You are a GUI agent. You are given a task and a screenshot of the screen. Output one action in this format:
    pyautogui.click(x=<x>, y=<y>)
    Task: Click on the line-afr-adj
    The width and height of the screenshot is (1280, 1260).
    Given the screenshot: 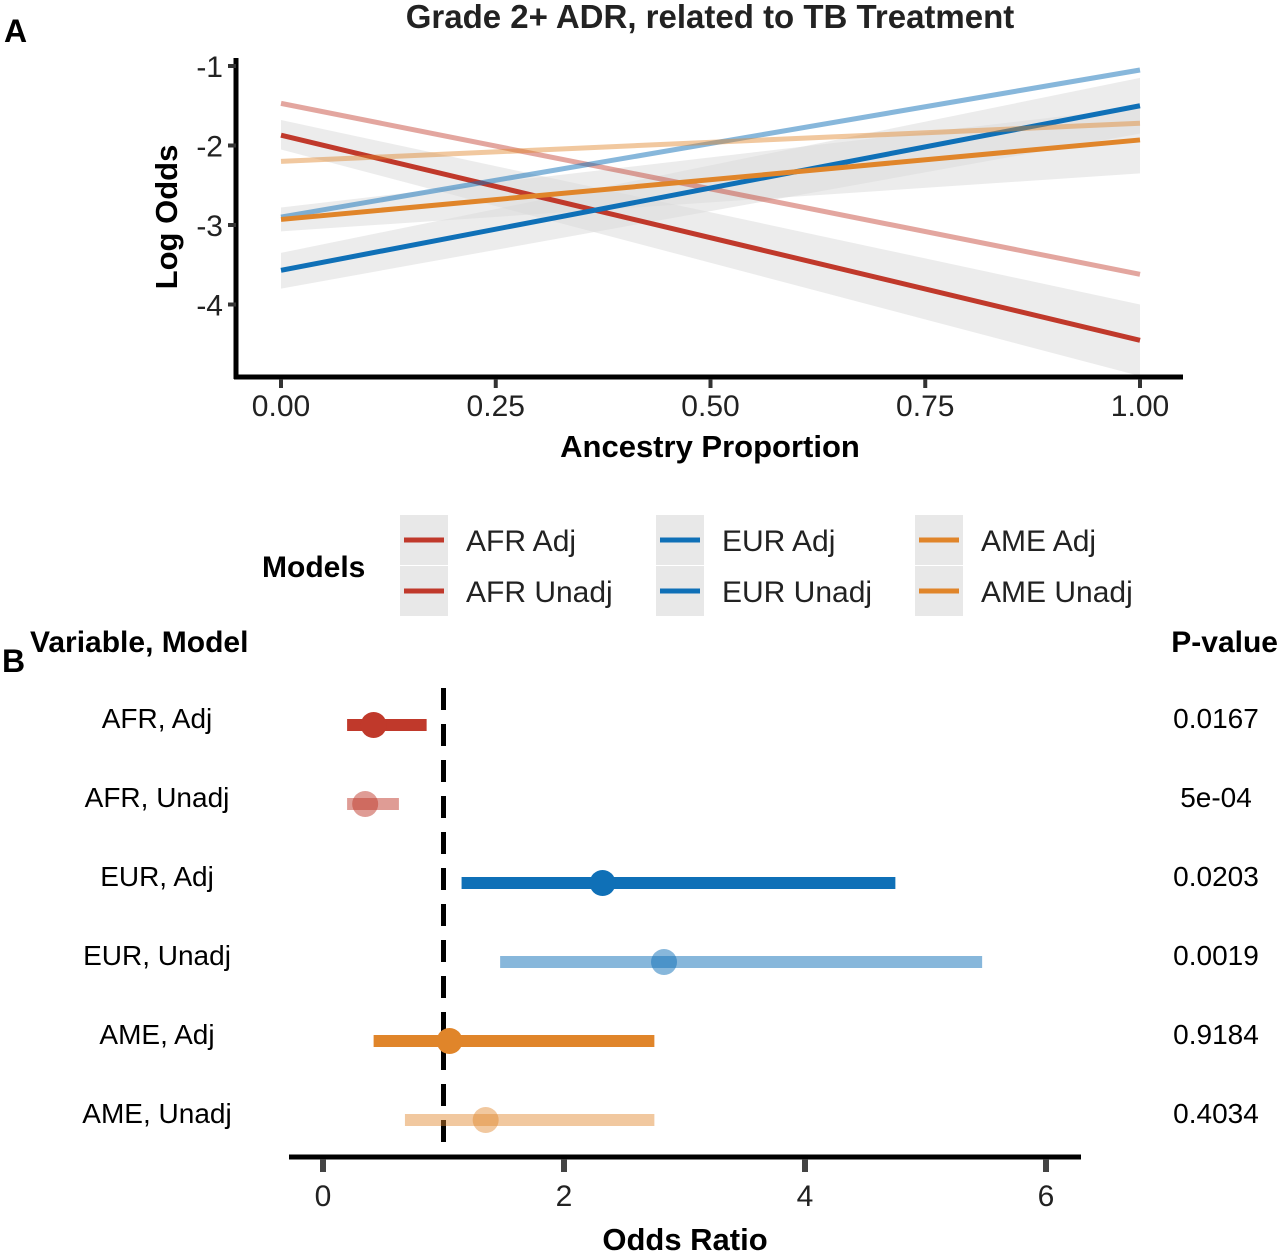 What is the action you would take?
    pyautogui.click(x=710, y=237)
    